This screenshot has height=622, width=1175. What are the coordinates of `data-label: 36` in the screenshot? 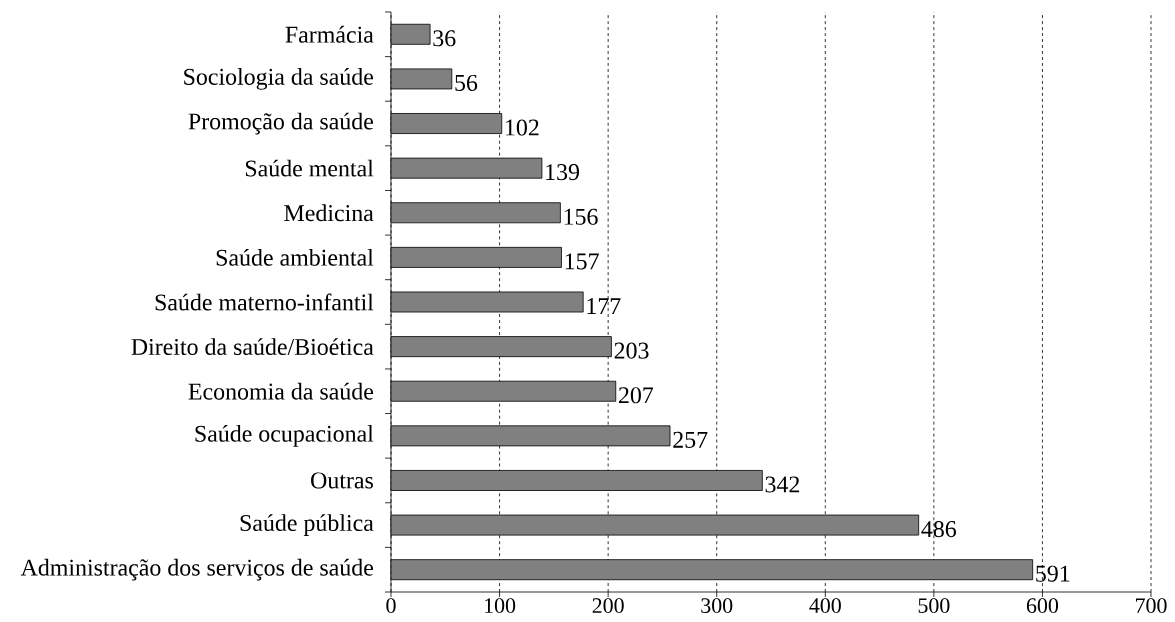 It's located at (444, 38).